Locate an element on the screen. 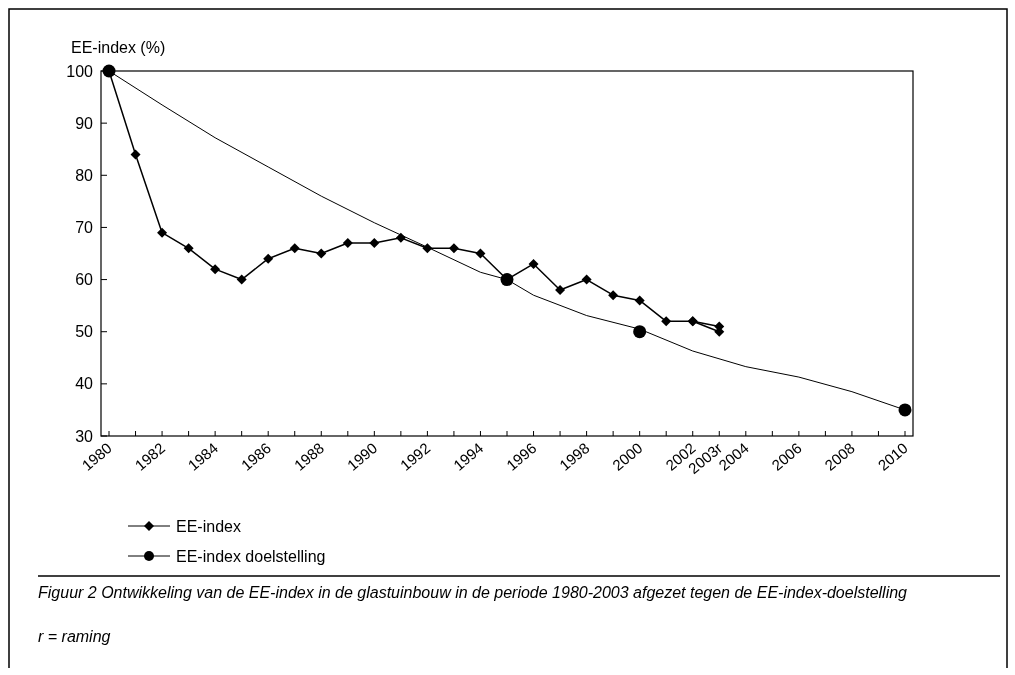  y-tick-label: 100 is located at coordinates (80, 71).